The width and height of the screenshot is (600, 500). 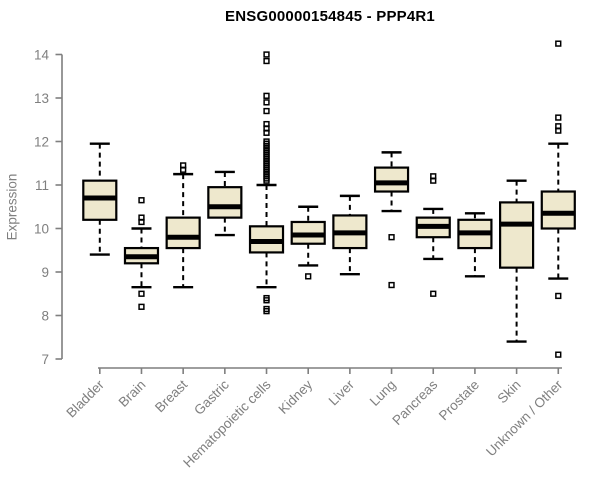 What do you see at coordinates (41, 141) in the screenshot?
I see `y-tick-label: 12` at bounding box center [41, 141].